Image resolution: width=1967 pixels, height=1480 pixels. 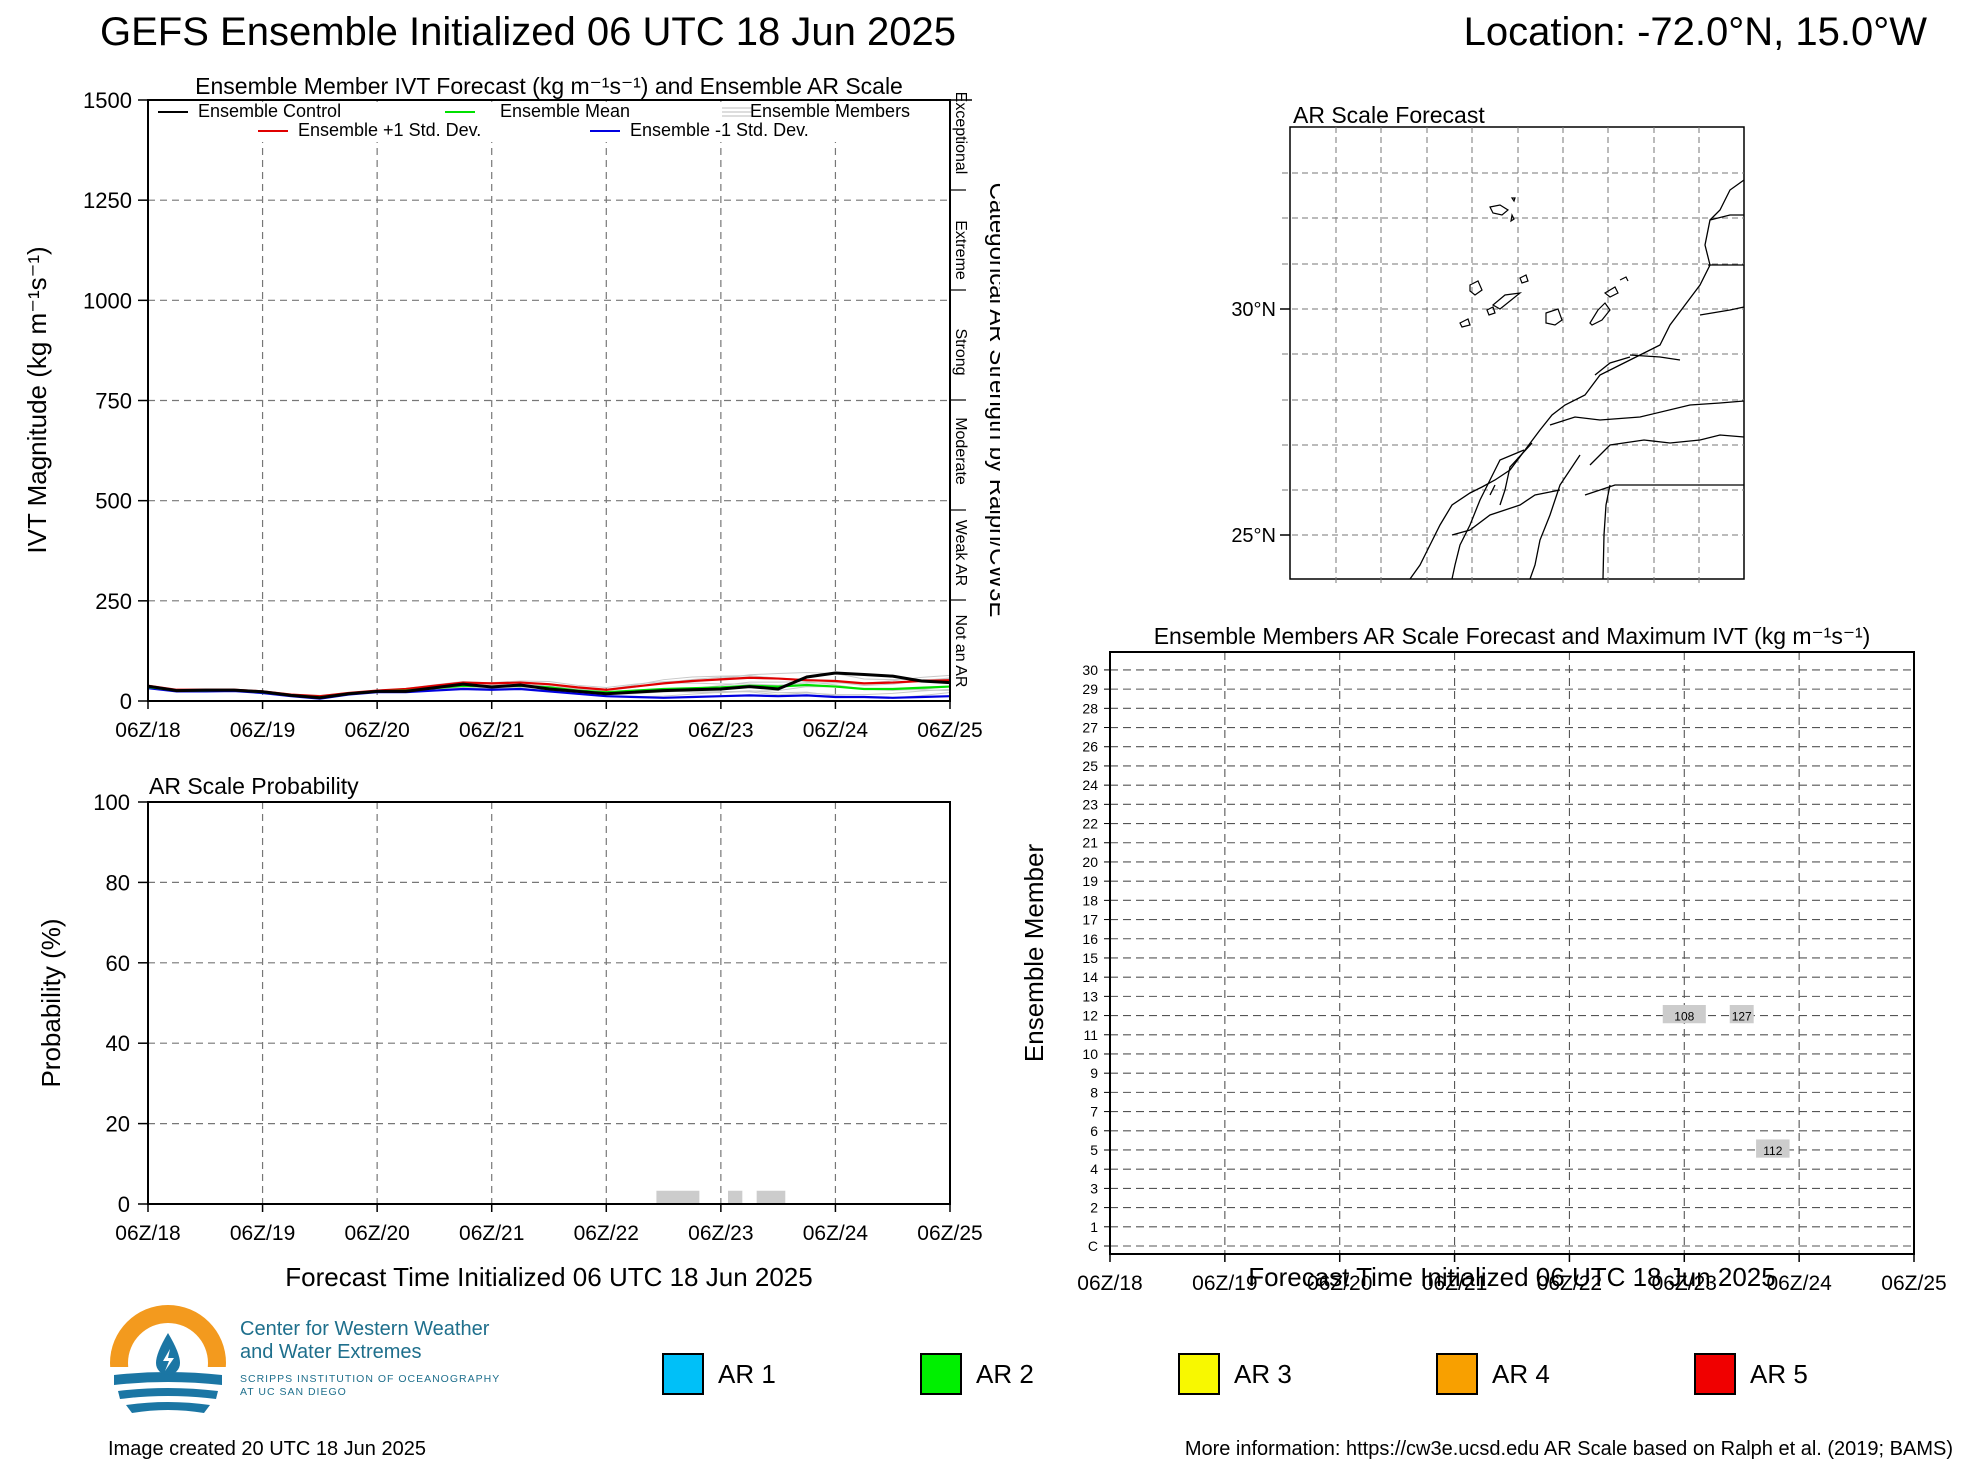 What do you see at coordinates (113, 401) in the screenshot?
I see `y-tick-label: 750` at bounding box center [113, 401].